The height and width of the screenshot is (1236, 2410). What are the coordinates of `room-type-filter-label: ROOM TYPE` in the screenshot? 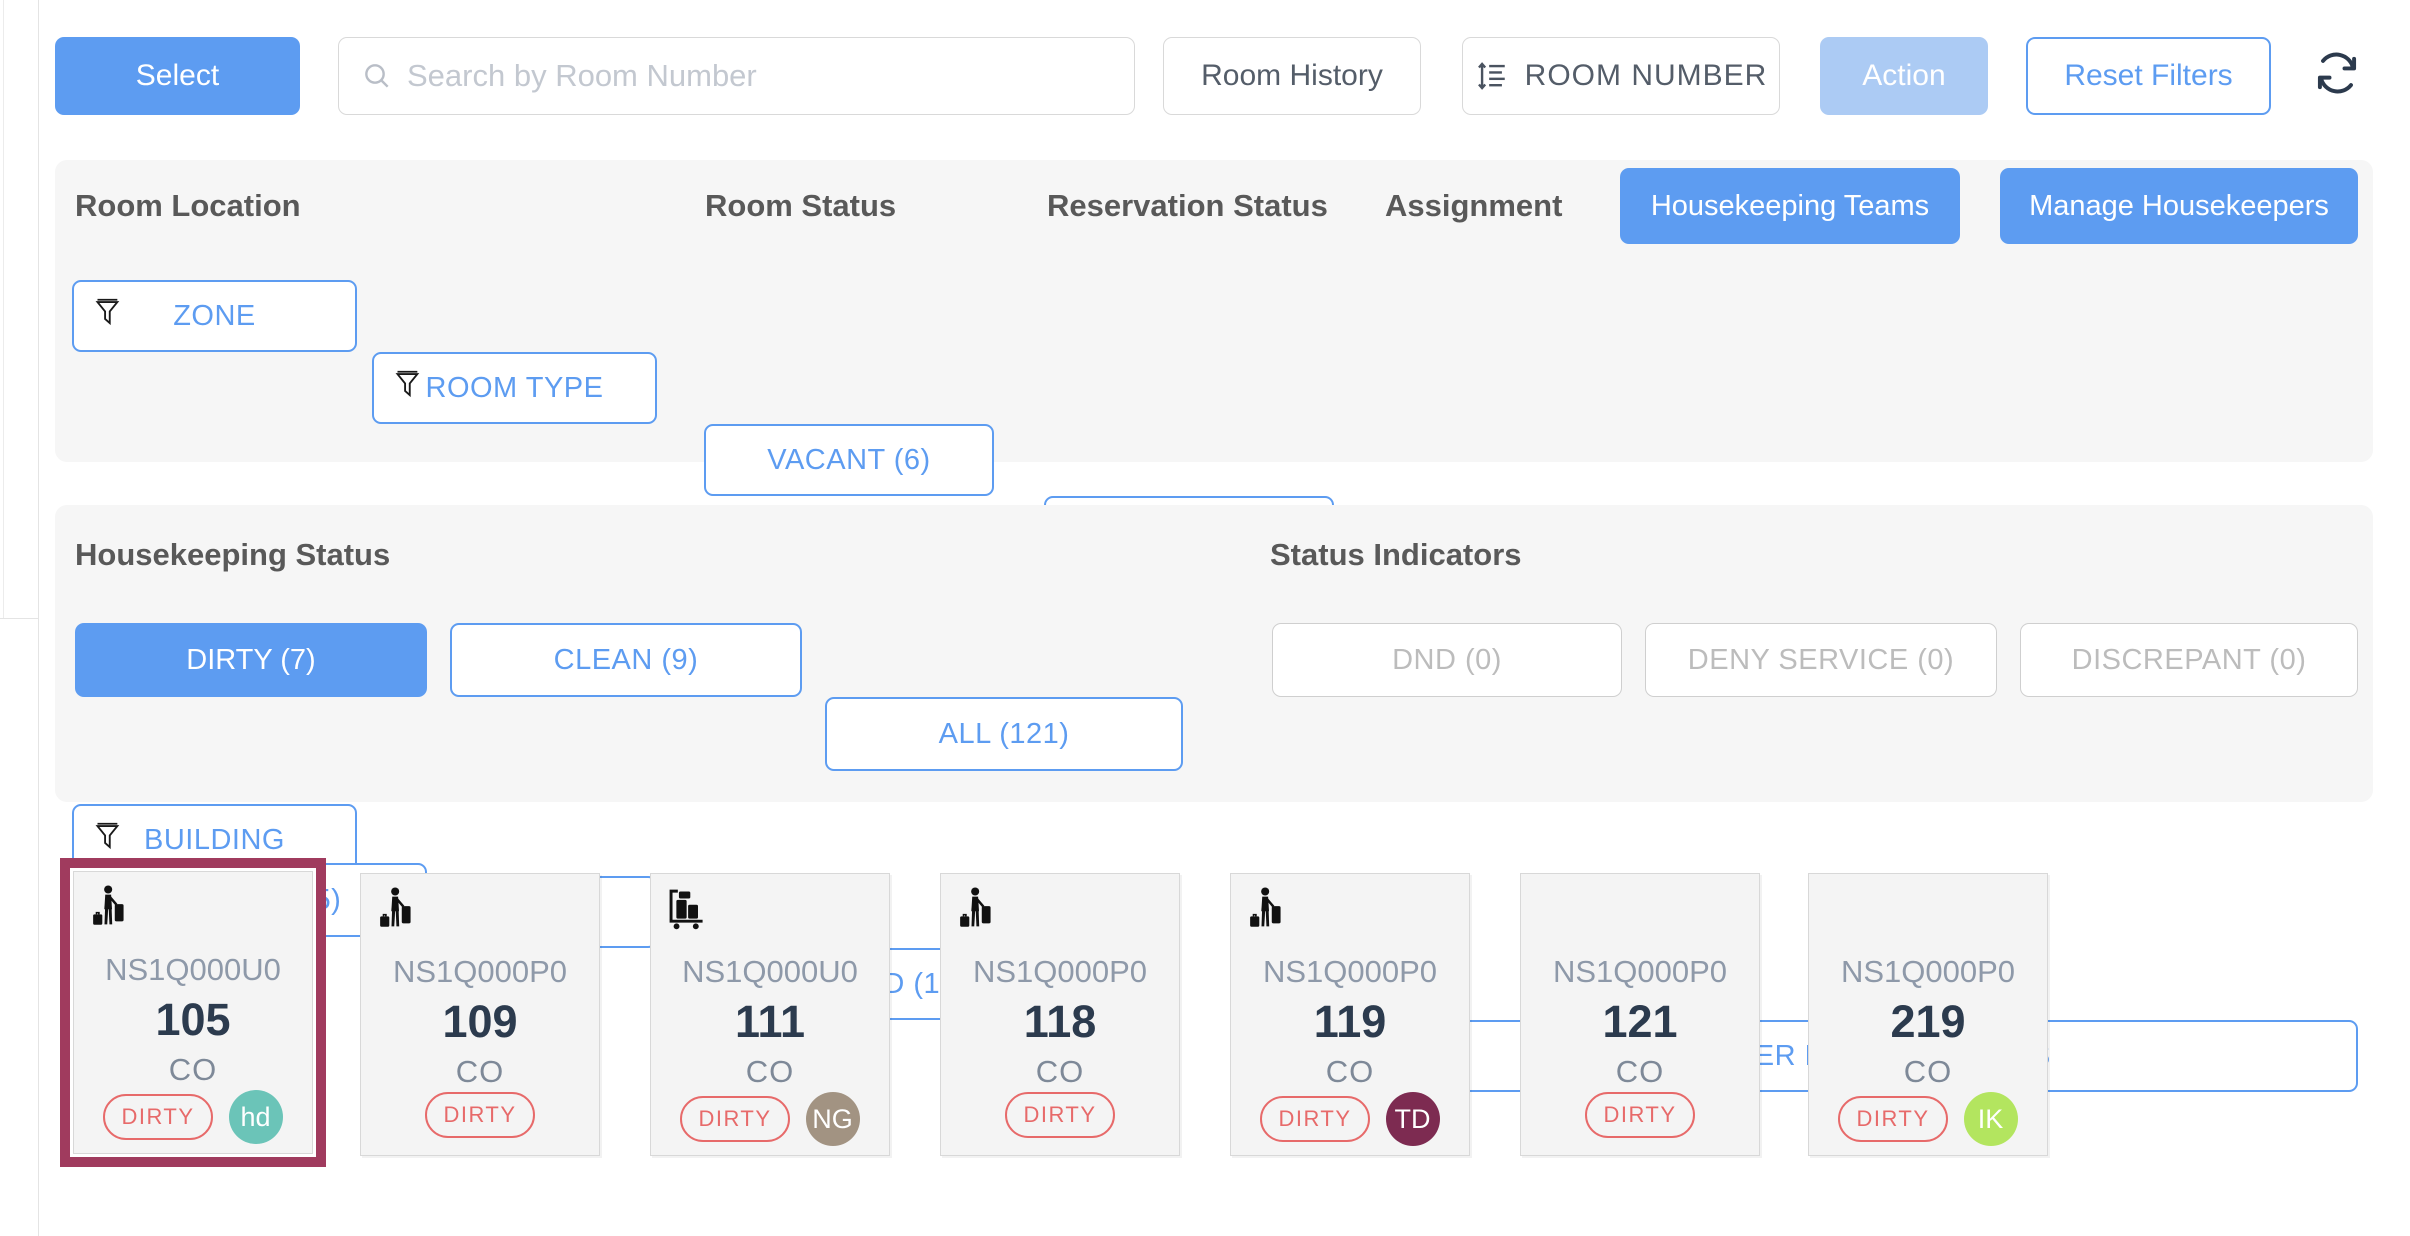 It's located at (514, 387).